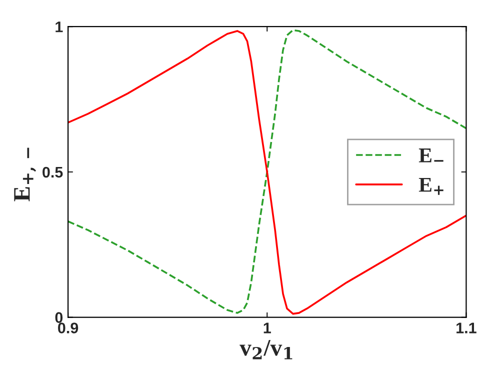  Describe the element at coordinates (59, 27) in the screenshot. I see `y-tick-label: 1` at that location.